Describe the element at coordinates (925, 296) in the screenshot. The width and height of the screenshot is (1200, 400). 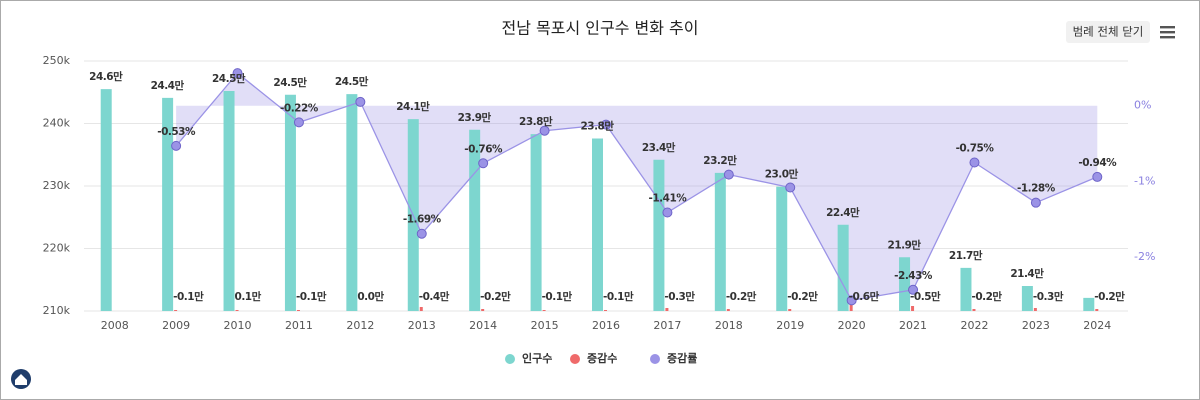
I see `change-value-label: -0.5만` at that location.